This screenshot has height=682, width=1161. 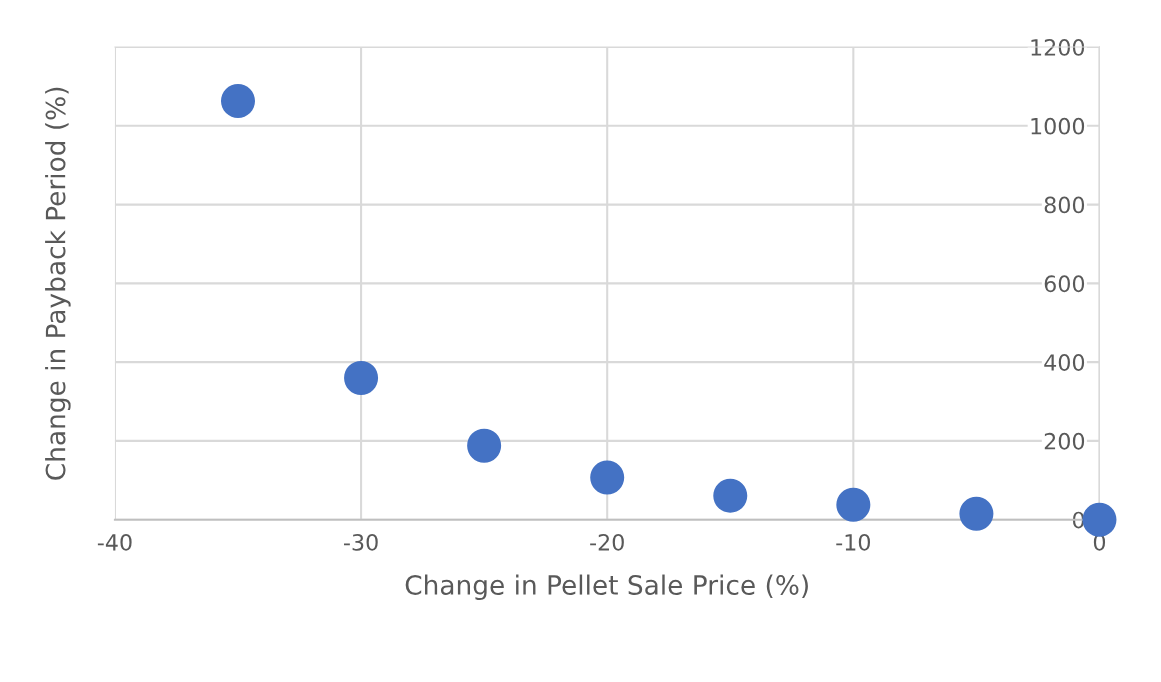 What do you see at coordinates (58, 283) in the screenshot?
I see `y-axis-title: Change in Payback Period (%)` at bounding box center [58, 283].